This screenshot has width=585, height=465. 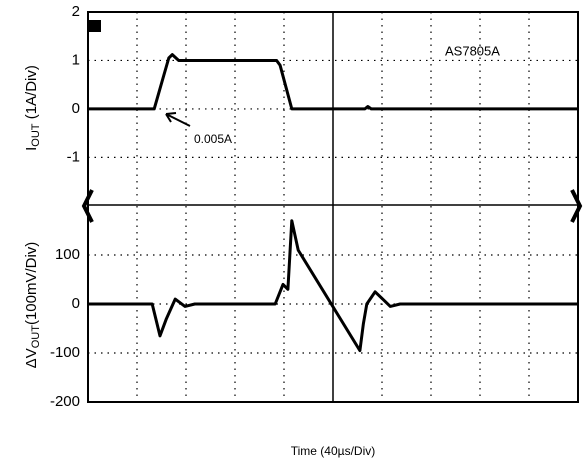 What do you see at coordinates (73, 156) in the screenshot?
I see `y-tick-label: -1` at bounding box center [73, 156].